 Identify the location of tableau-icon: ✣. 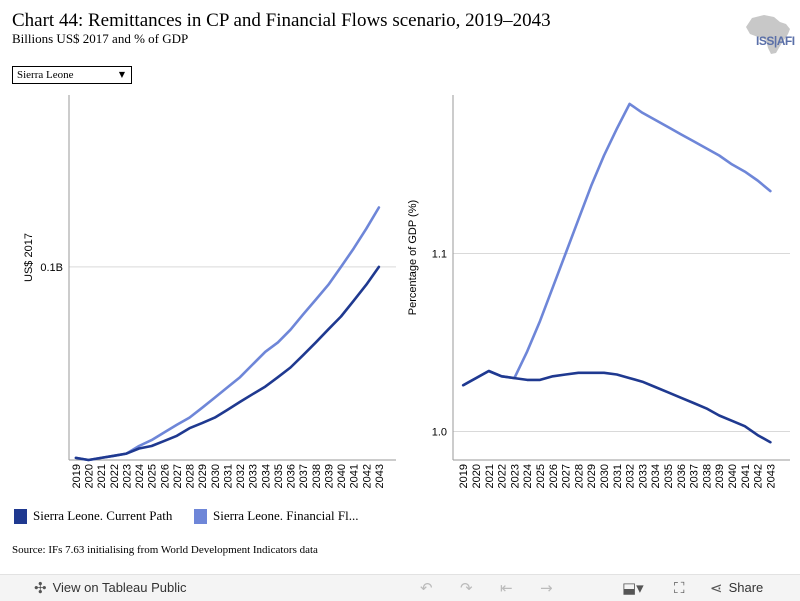
(40, 588).